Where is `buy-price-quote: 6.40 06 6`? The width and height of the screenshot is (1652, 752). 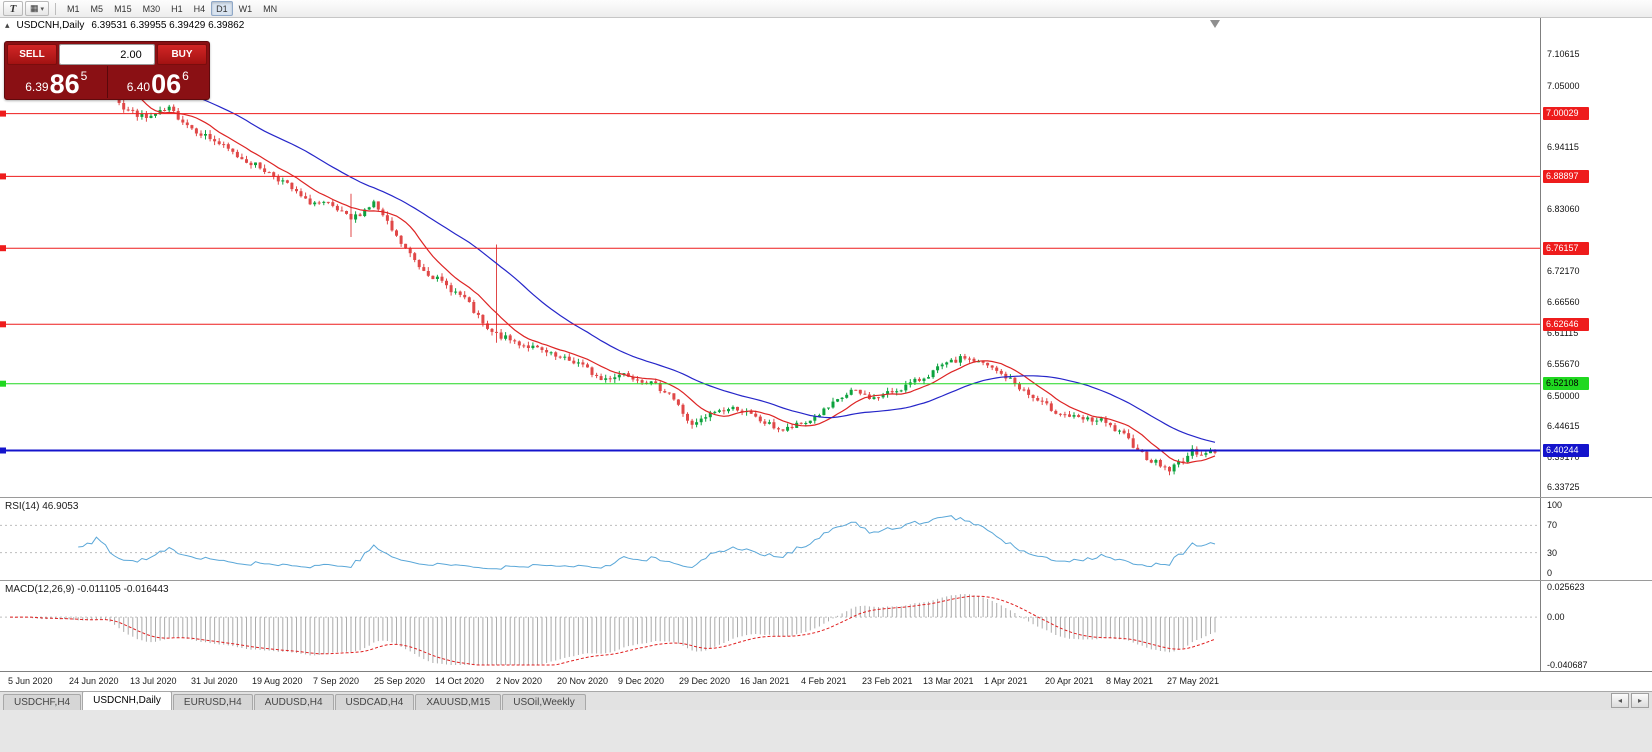 buy-price-quote: 6.40 06 6 is located at coordinates (158, 82).